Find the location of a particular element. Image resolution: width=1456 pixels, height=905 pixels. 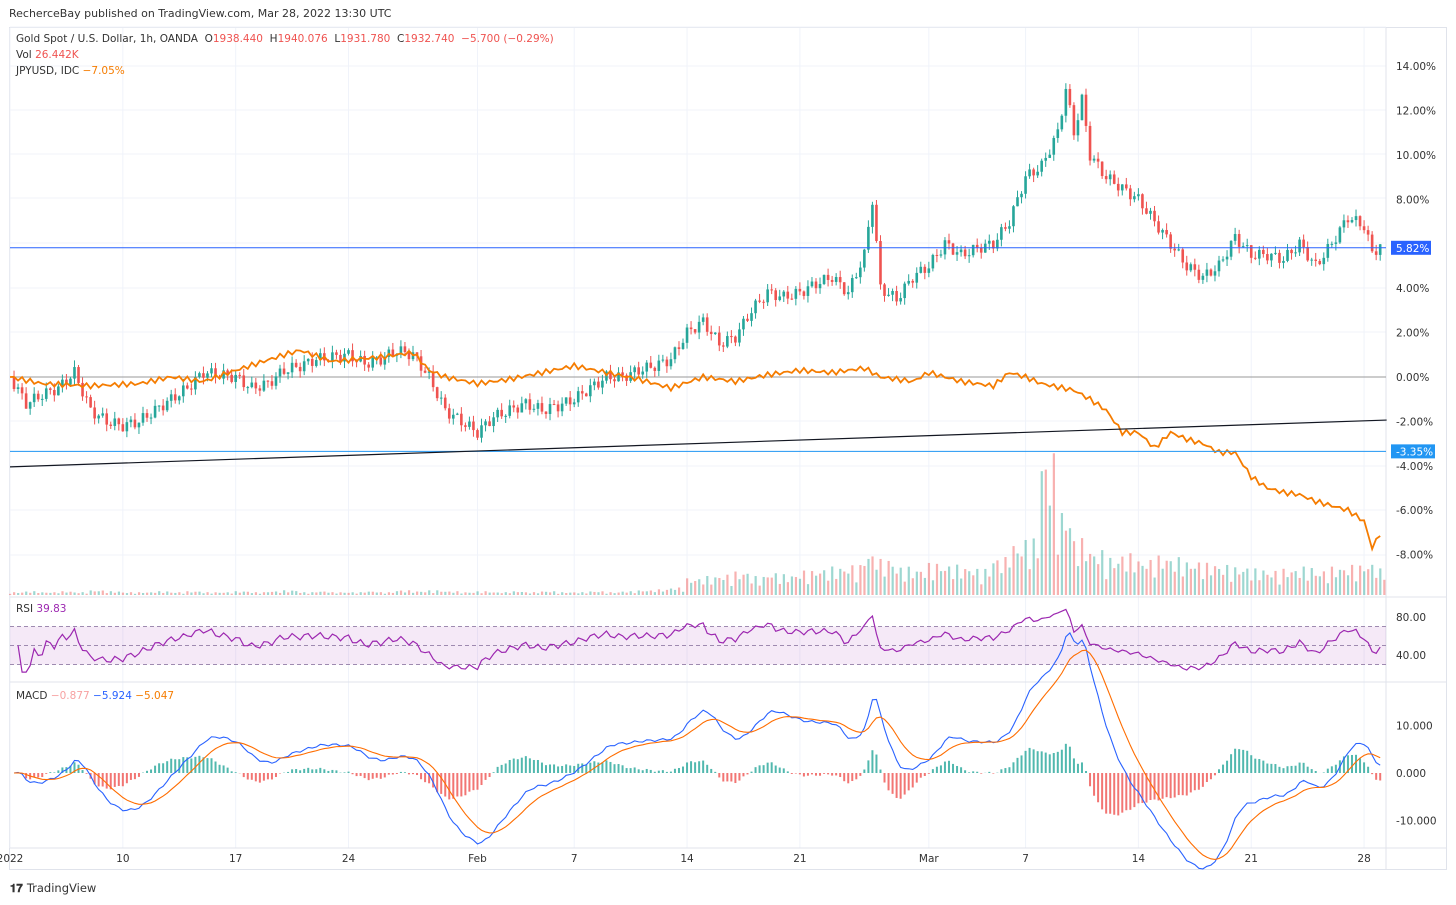

symbol-name: Gold Spot / U.S. Dollar, 1h, OANDA is located at coordinates (107, 39).